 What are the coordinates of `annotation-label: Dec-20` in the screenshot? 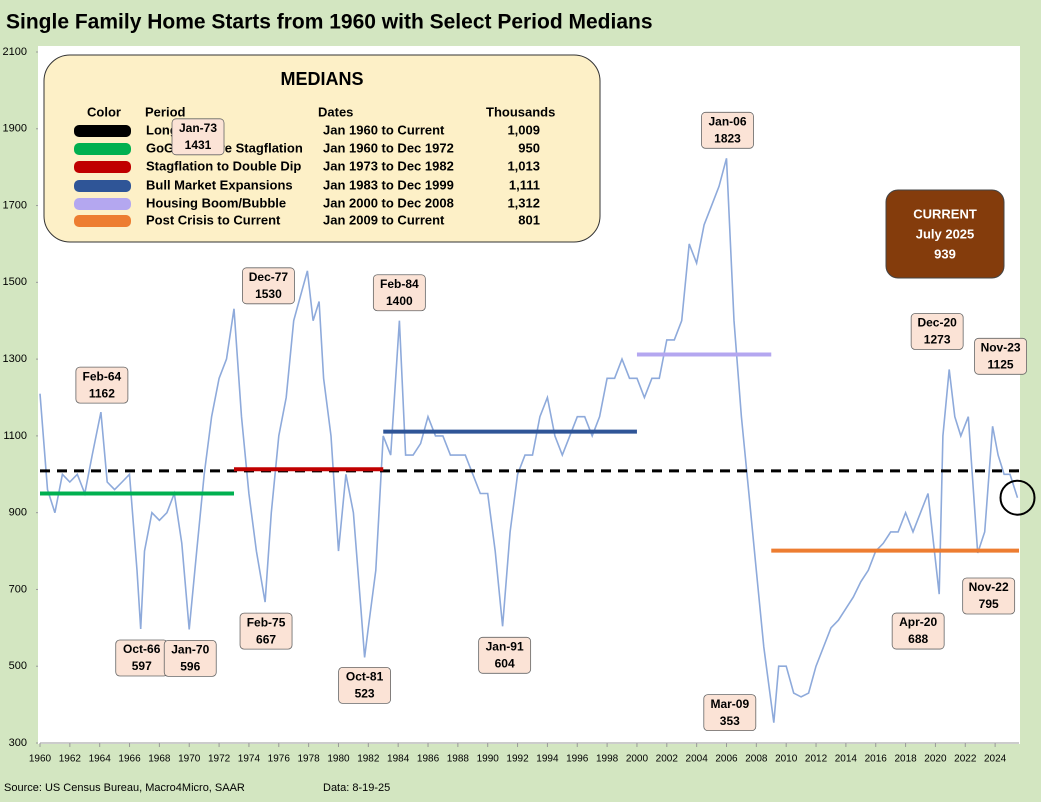 It's located at (937, 323).